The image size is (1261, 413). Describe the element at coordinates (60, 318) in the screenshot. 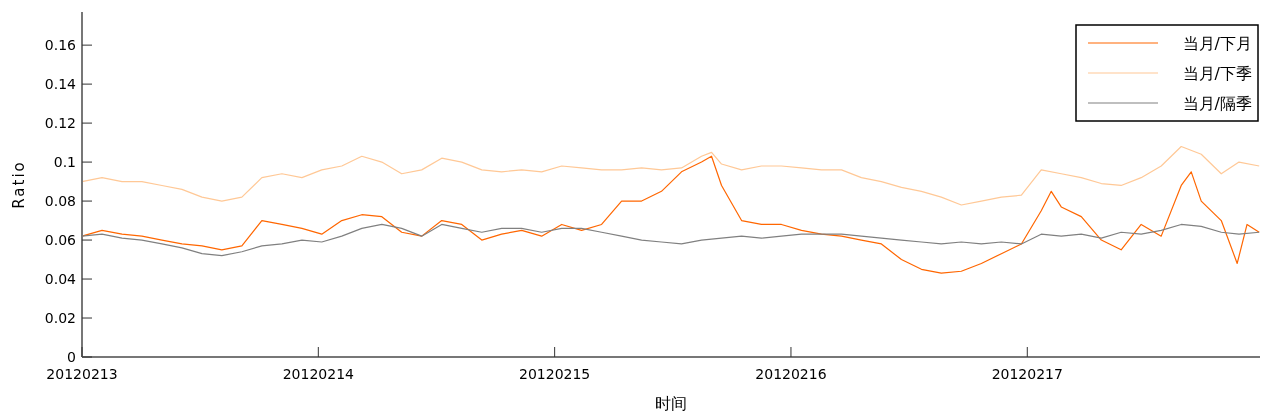

I see `y-tick-label: 0.02` at that location.